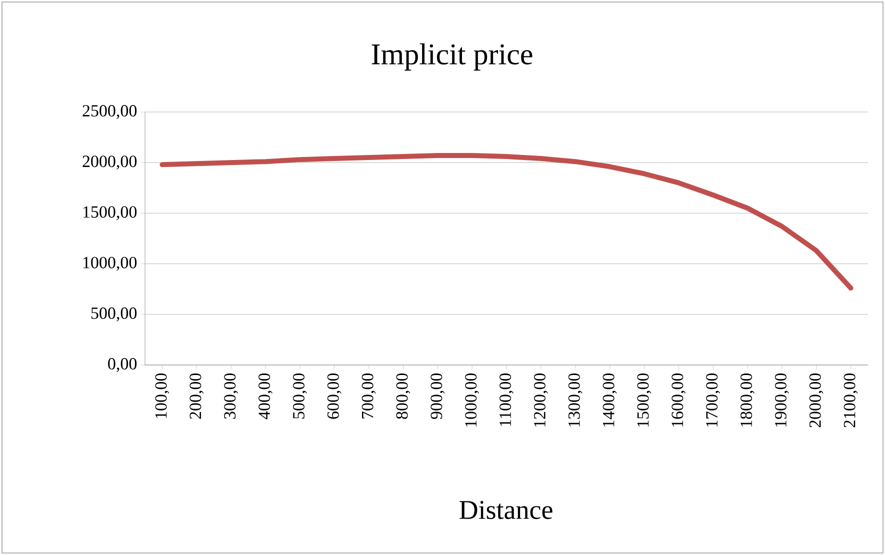 The image size is (885, 555). Describe the element at coordinates (109, 163) in the screenshot. I see `y-tick-label: 2000,00` at that location.